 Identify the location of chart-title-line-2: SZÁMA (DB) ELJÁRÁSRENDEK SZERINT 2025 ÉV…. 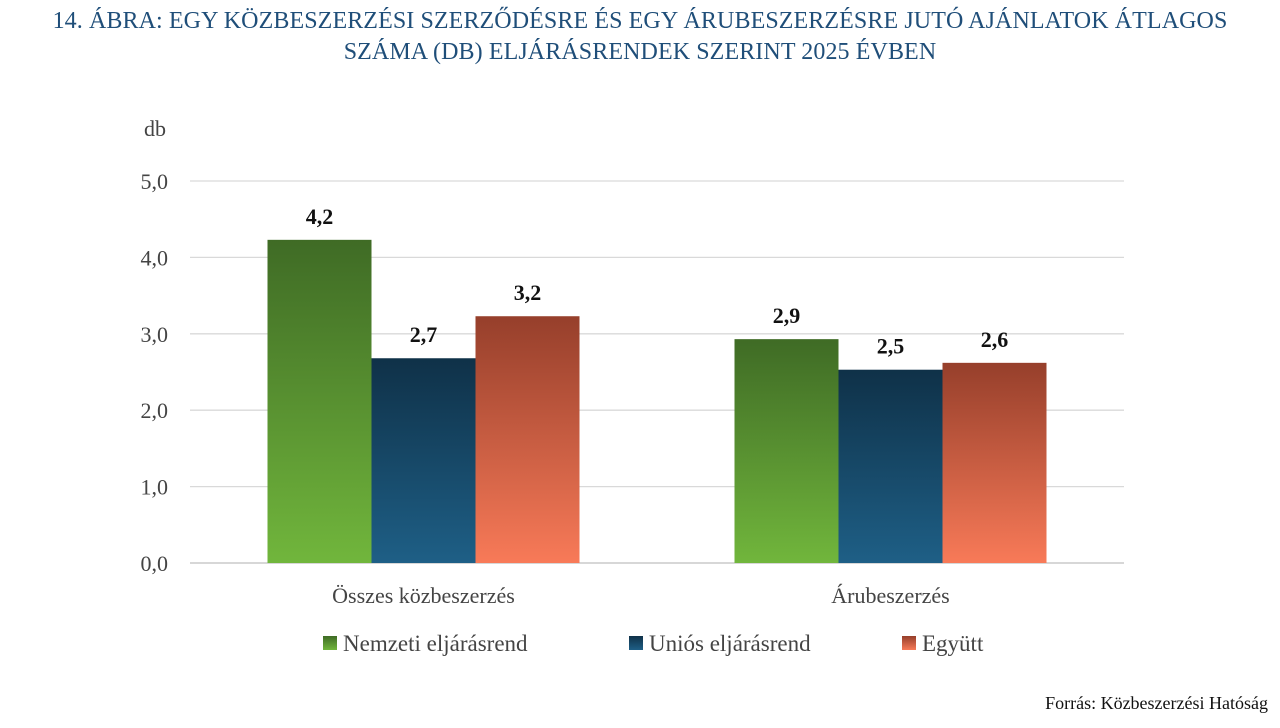
(640, 52).